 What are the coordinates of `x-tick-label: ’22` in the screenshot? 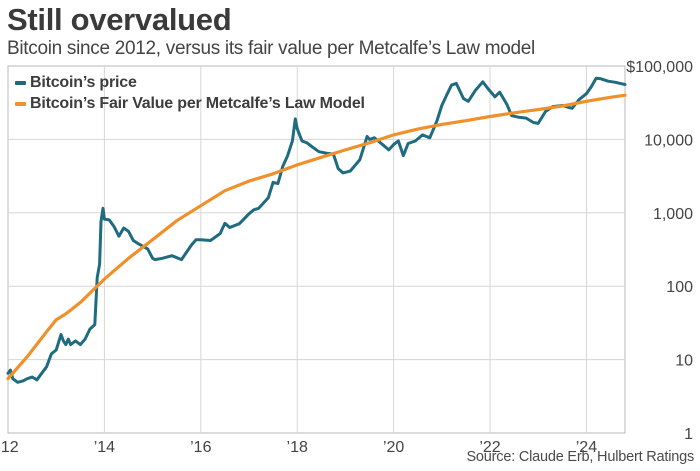 It's located at (489, 447).